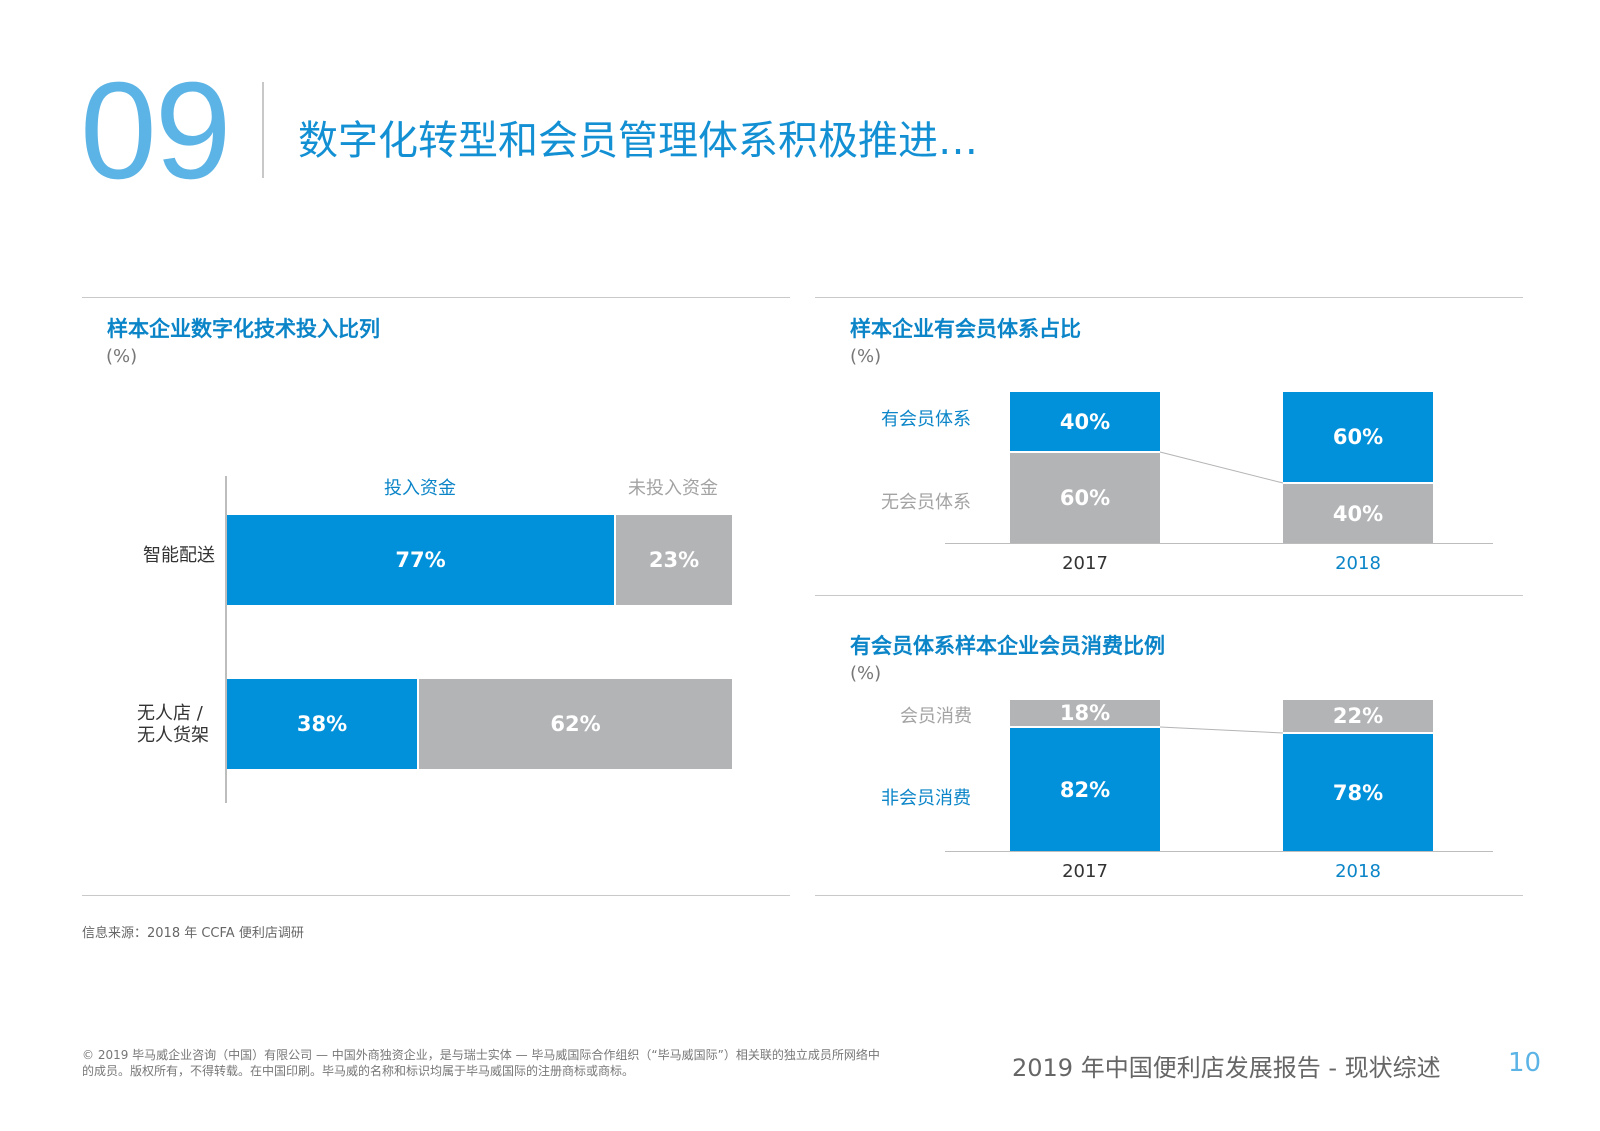 The height and width of the screenshot is (1131, 1600). I want to click on right-top-chart-title: 样本企业有会员体系占比, so click(965, 329).